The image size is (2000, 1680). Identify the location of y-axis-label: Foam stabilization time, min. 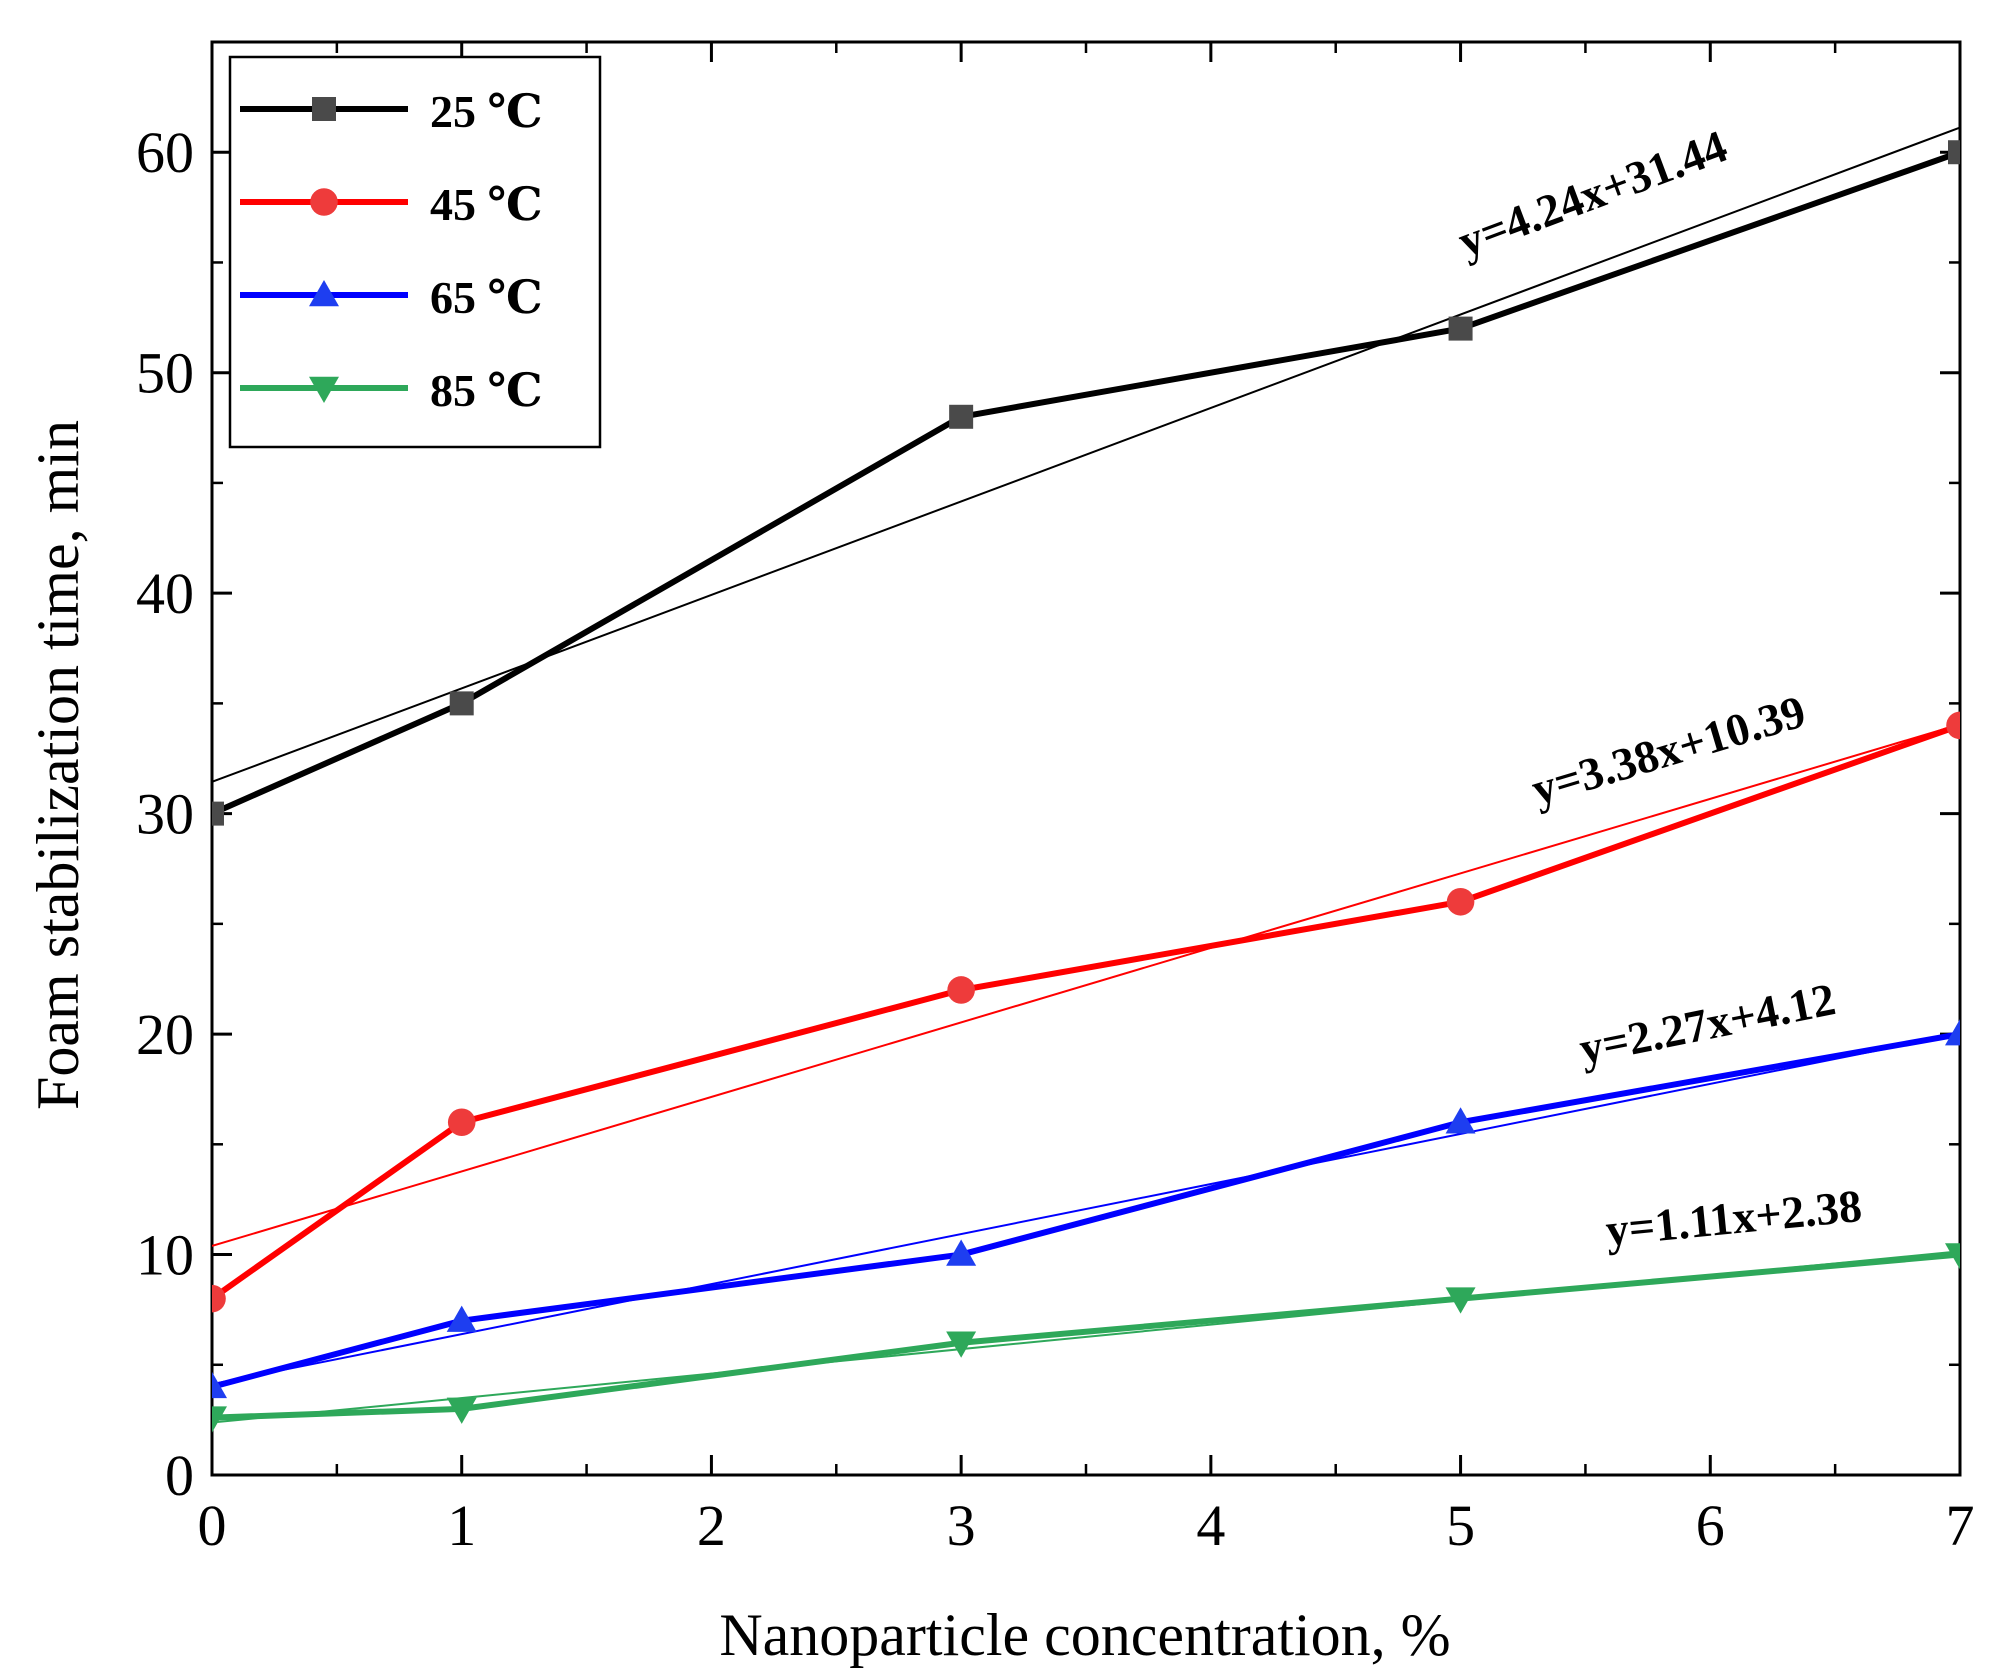
(58, 765).